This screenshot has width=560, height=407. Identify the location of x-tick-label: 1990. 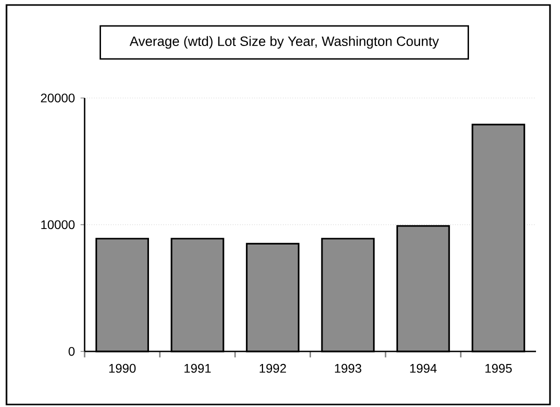
(122, 368).